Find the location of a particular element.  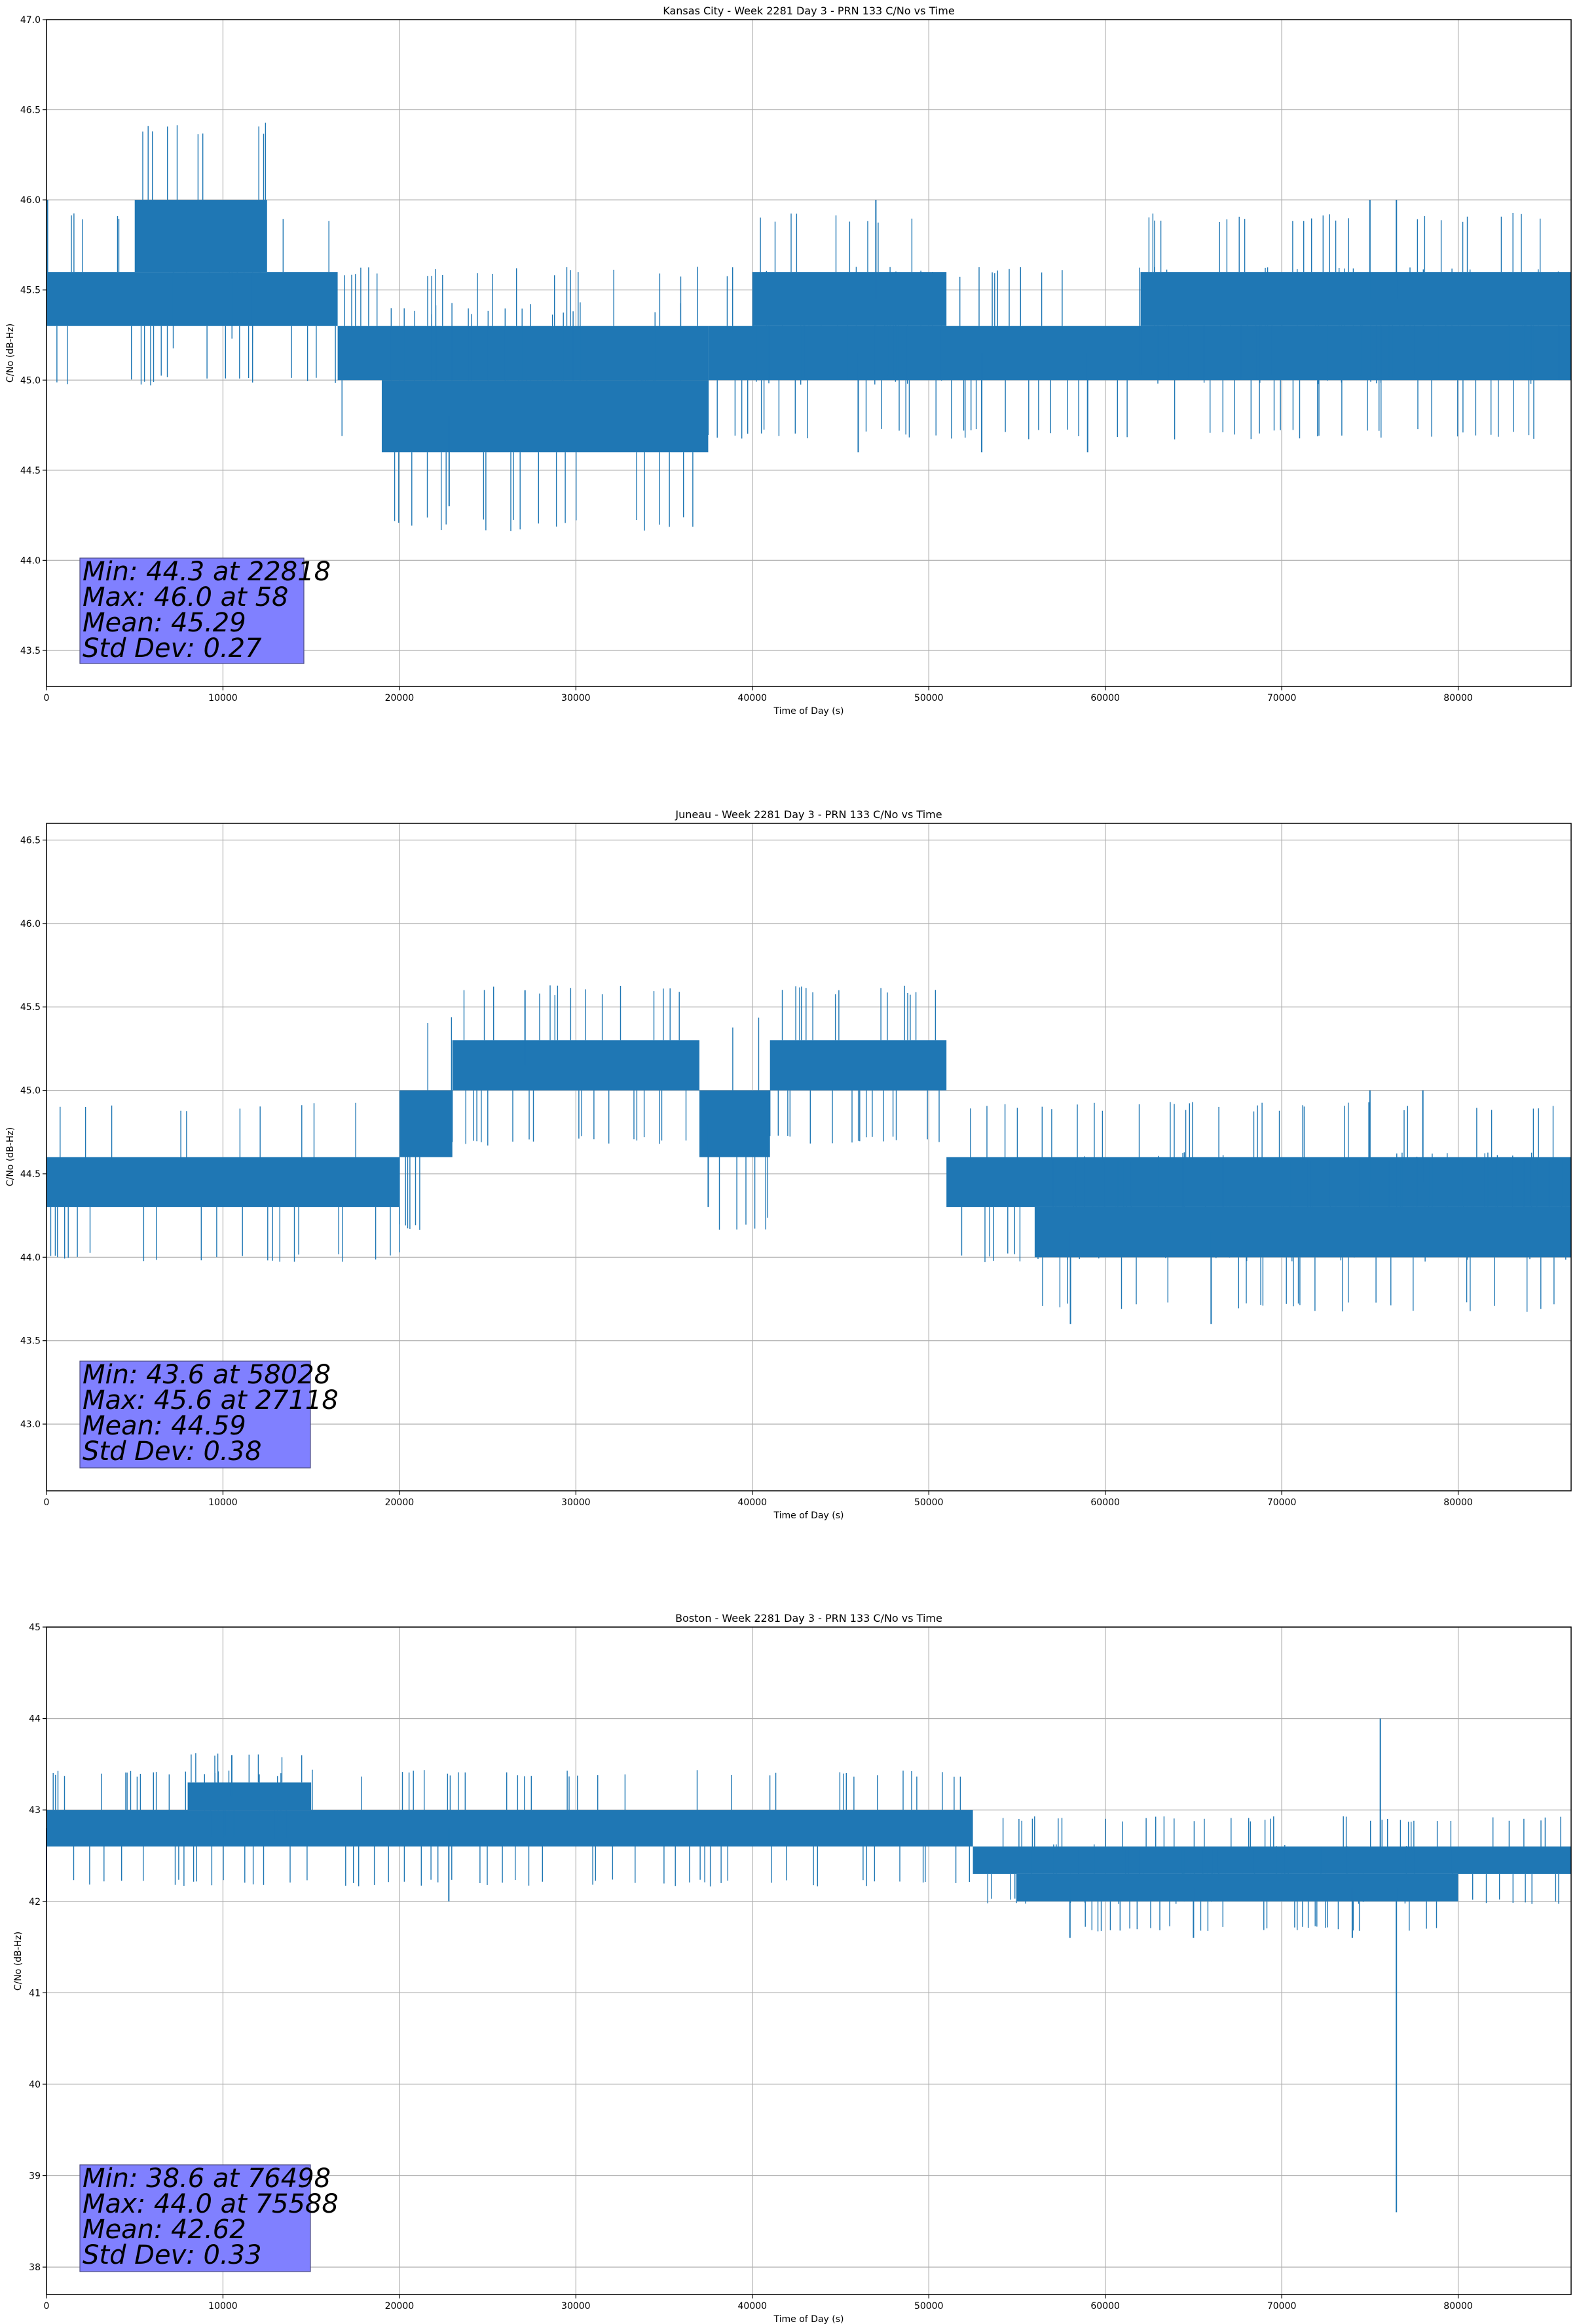

x-axis-label-boston: Time of Day (s) is located at coordinates (808, 2319).